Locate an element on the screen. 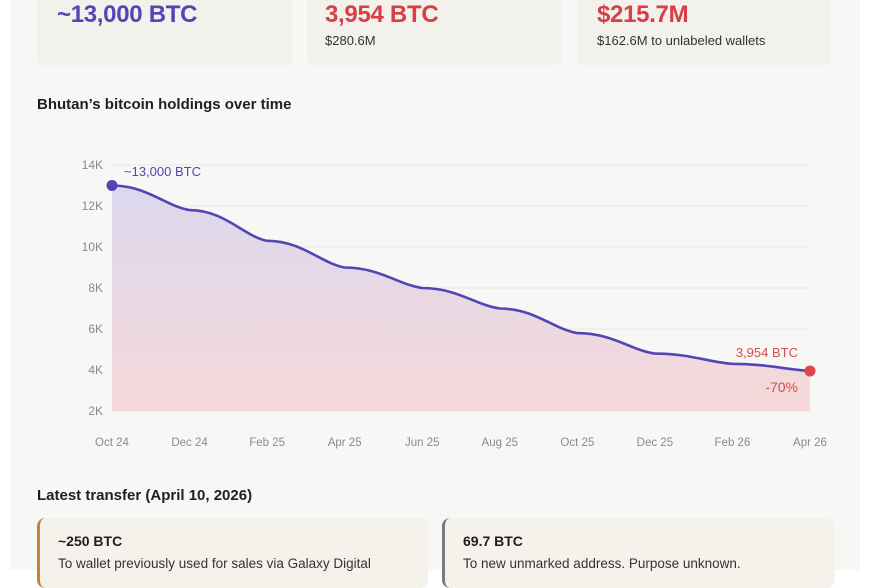 The width and height of the screenshot is (870, 588). y-tick-label: 10K is located at coordinates (92, 247).